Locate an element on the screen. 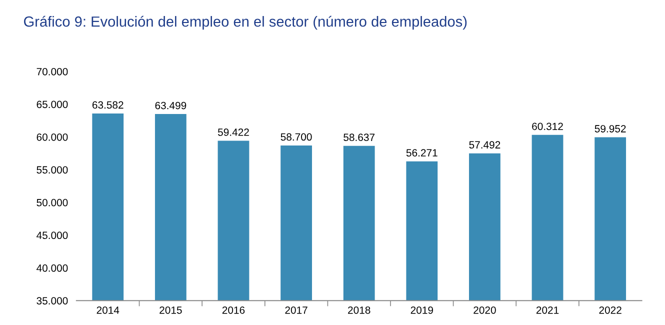 The image size is (665, 325). y-tick-label: 50.000 is located at coordinates (52, 202).